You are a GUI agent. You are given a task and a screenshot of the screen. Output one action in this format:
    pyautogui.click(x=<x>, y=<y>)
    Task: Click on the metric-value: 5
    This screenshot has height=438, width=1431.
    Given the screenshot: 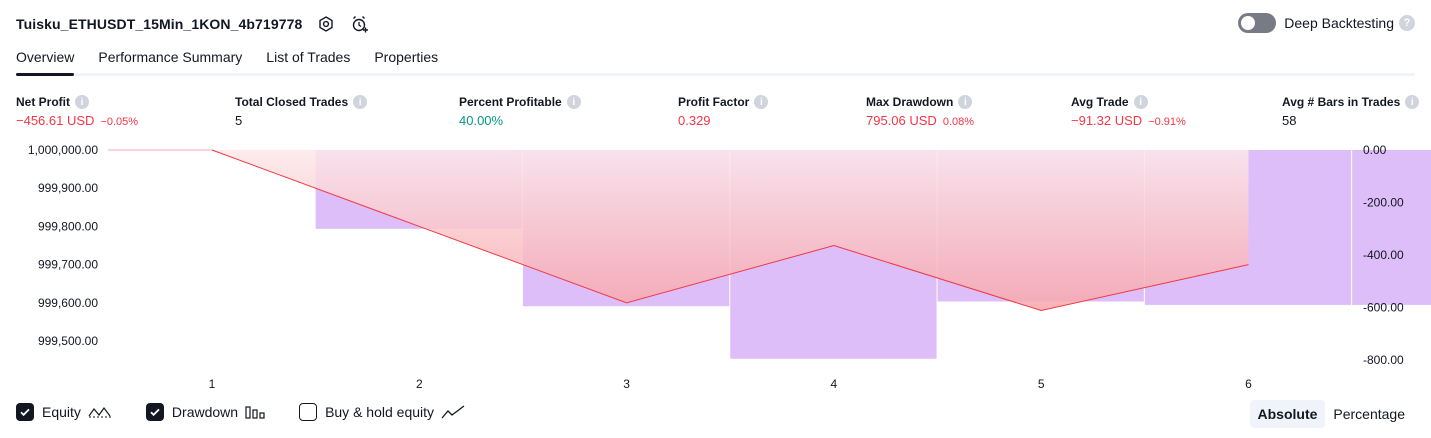 What is the action you would take?
    pyautogui.click(x=239, y=120)
    